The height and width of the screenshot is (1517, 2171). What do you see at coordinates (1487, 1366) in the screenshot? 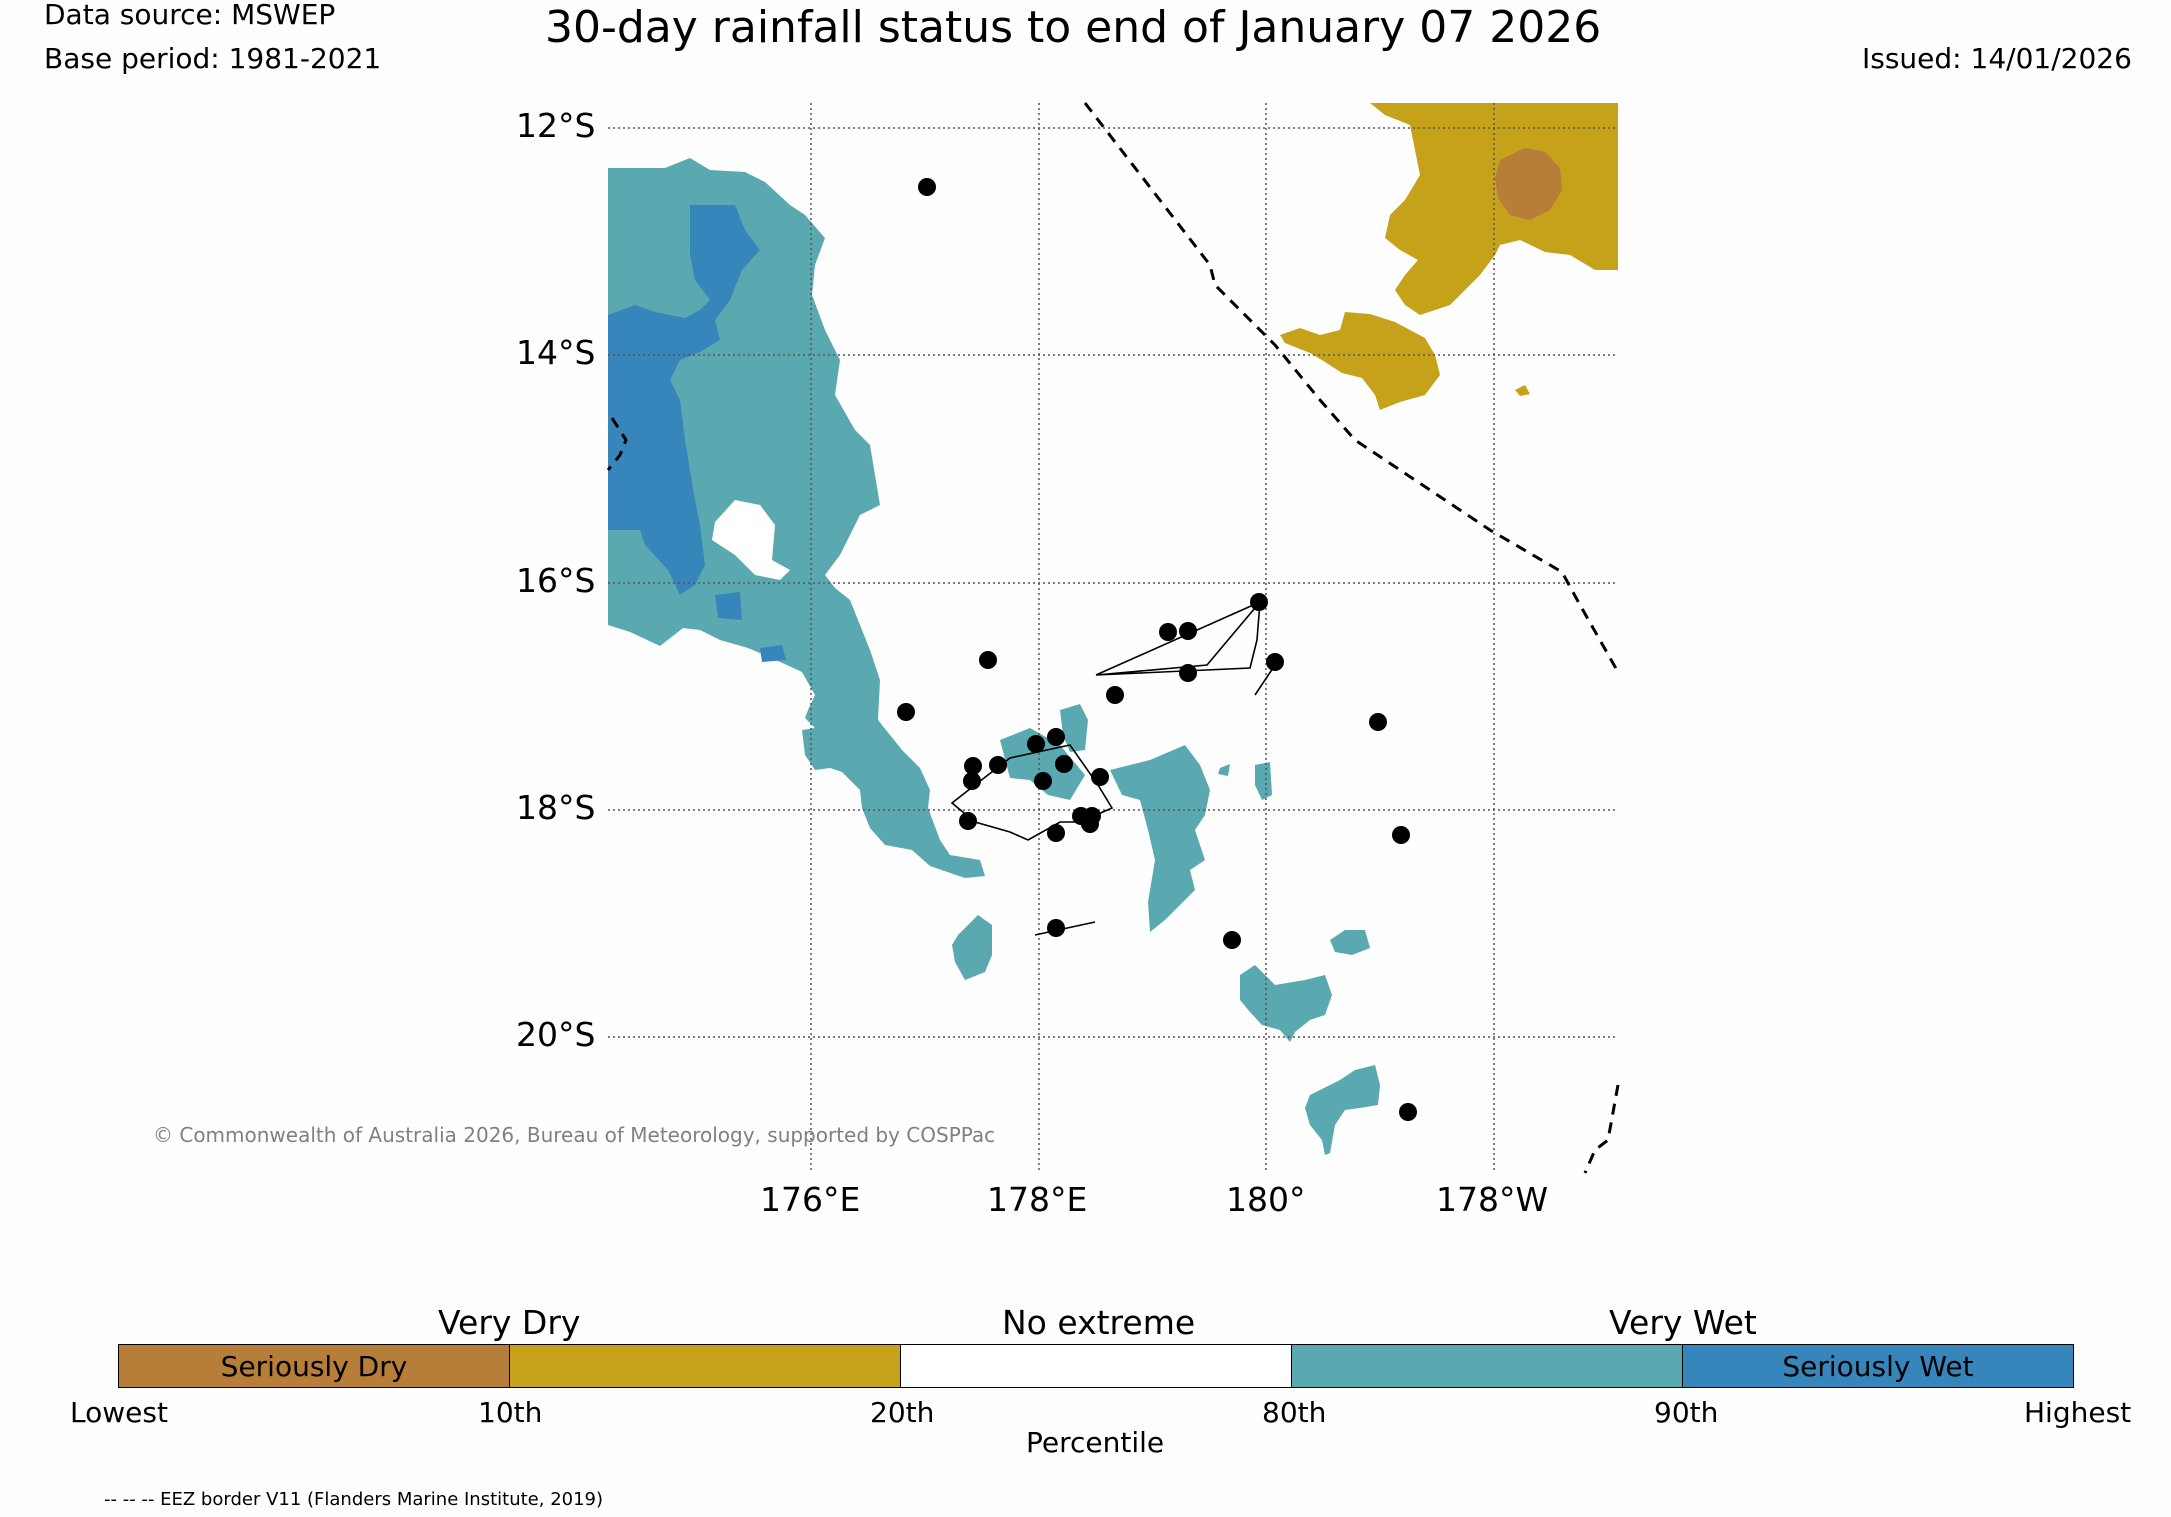
I see `legend-segment-very-wet` at bounding box center [1487, 1366].